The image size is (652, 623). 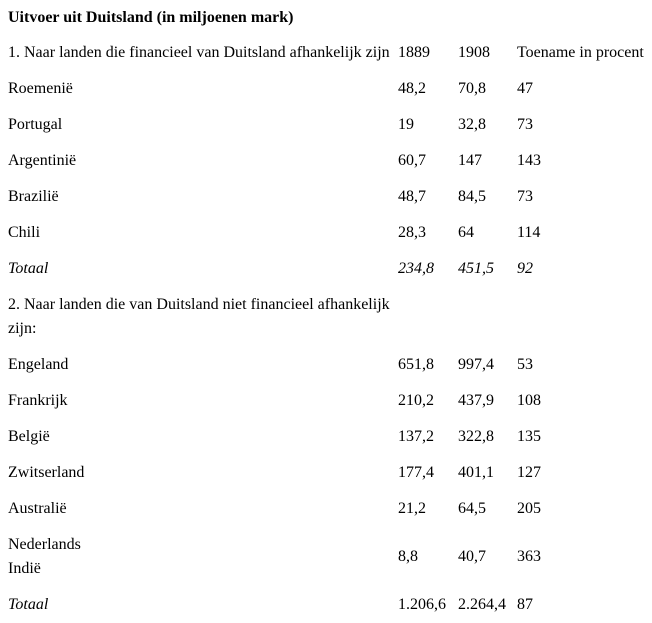 I want to click on table-row: België 137,2 322,8 135, so click(x=326, y=437).